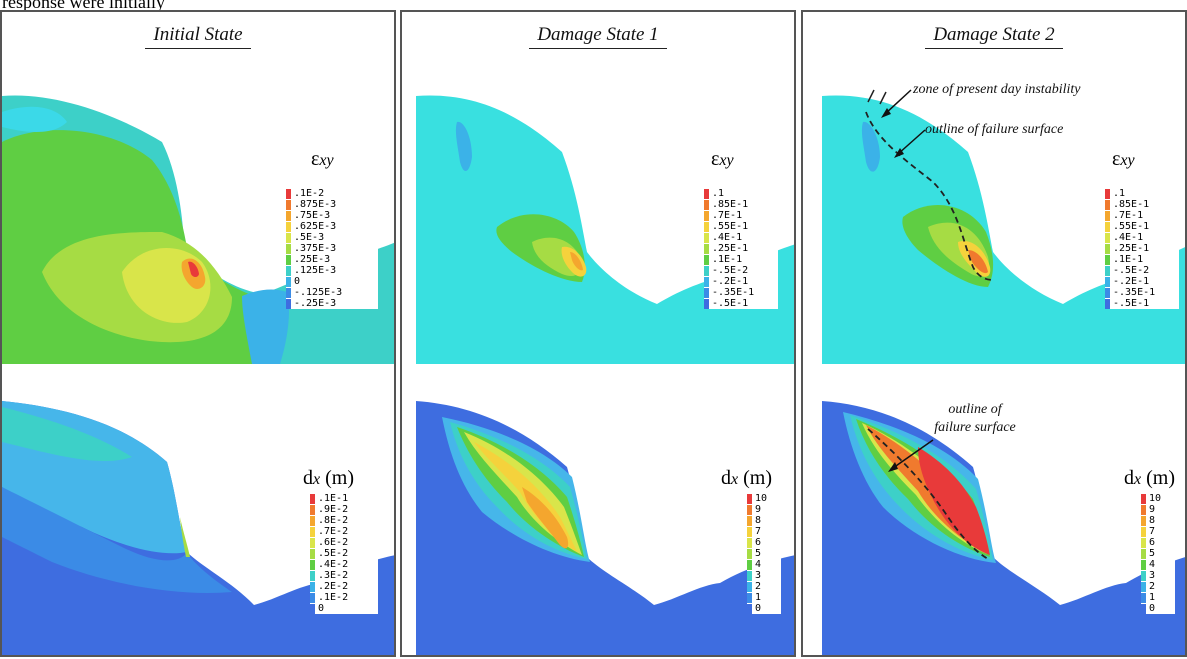  Describe the element at coordinates (727, 259) in the screenshot. I see `legend-label: .1E-1` at that location.